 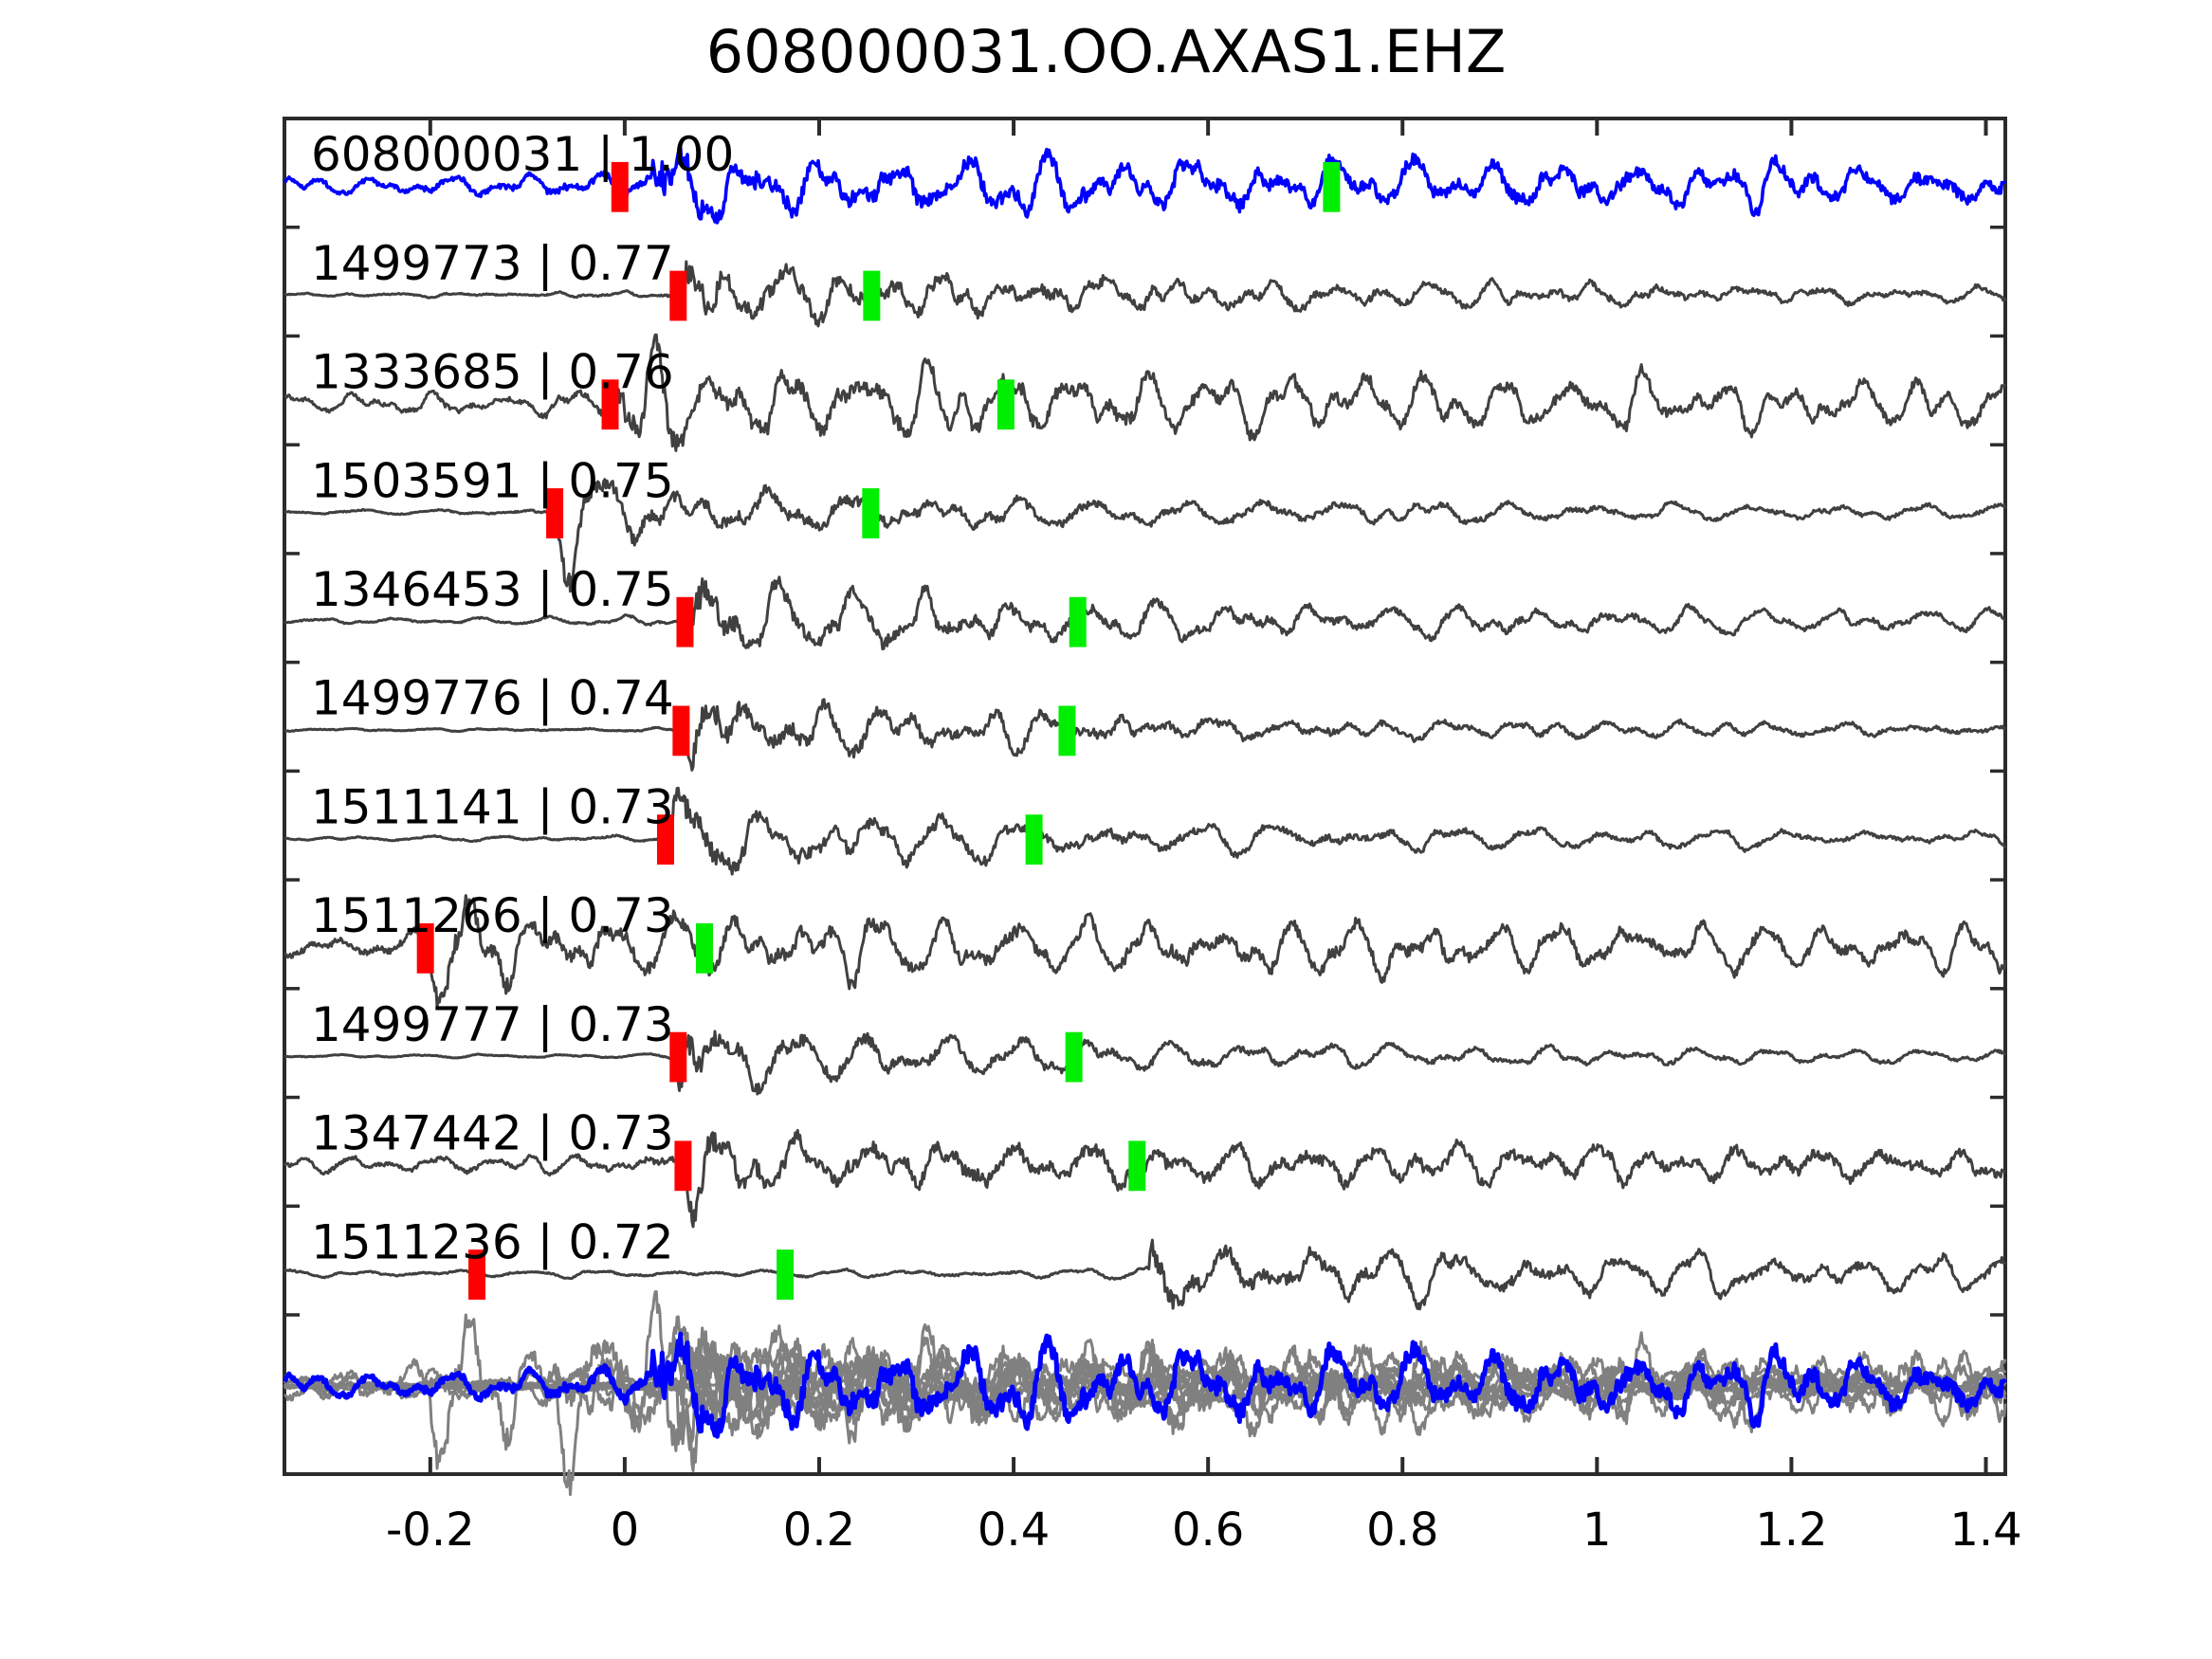 I want to click on x-axis-tick-labels: -0.2 0 0.2 0.4 0.6 0.8 1 1.2 1.4, so click(x=1204, y=1530).